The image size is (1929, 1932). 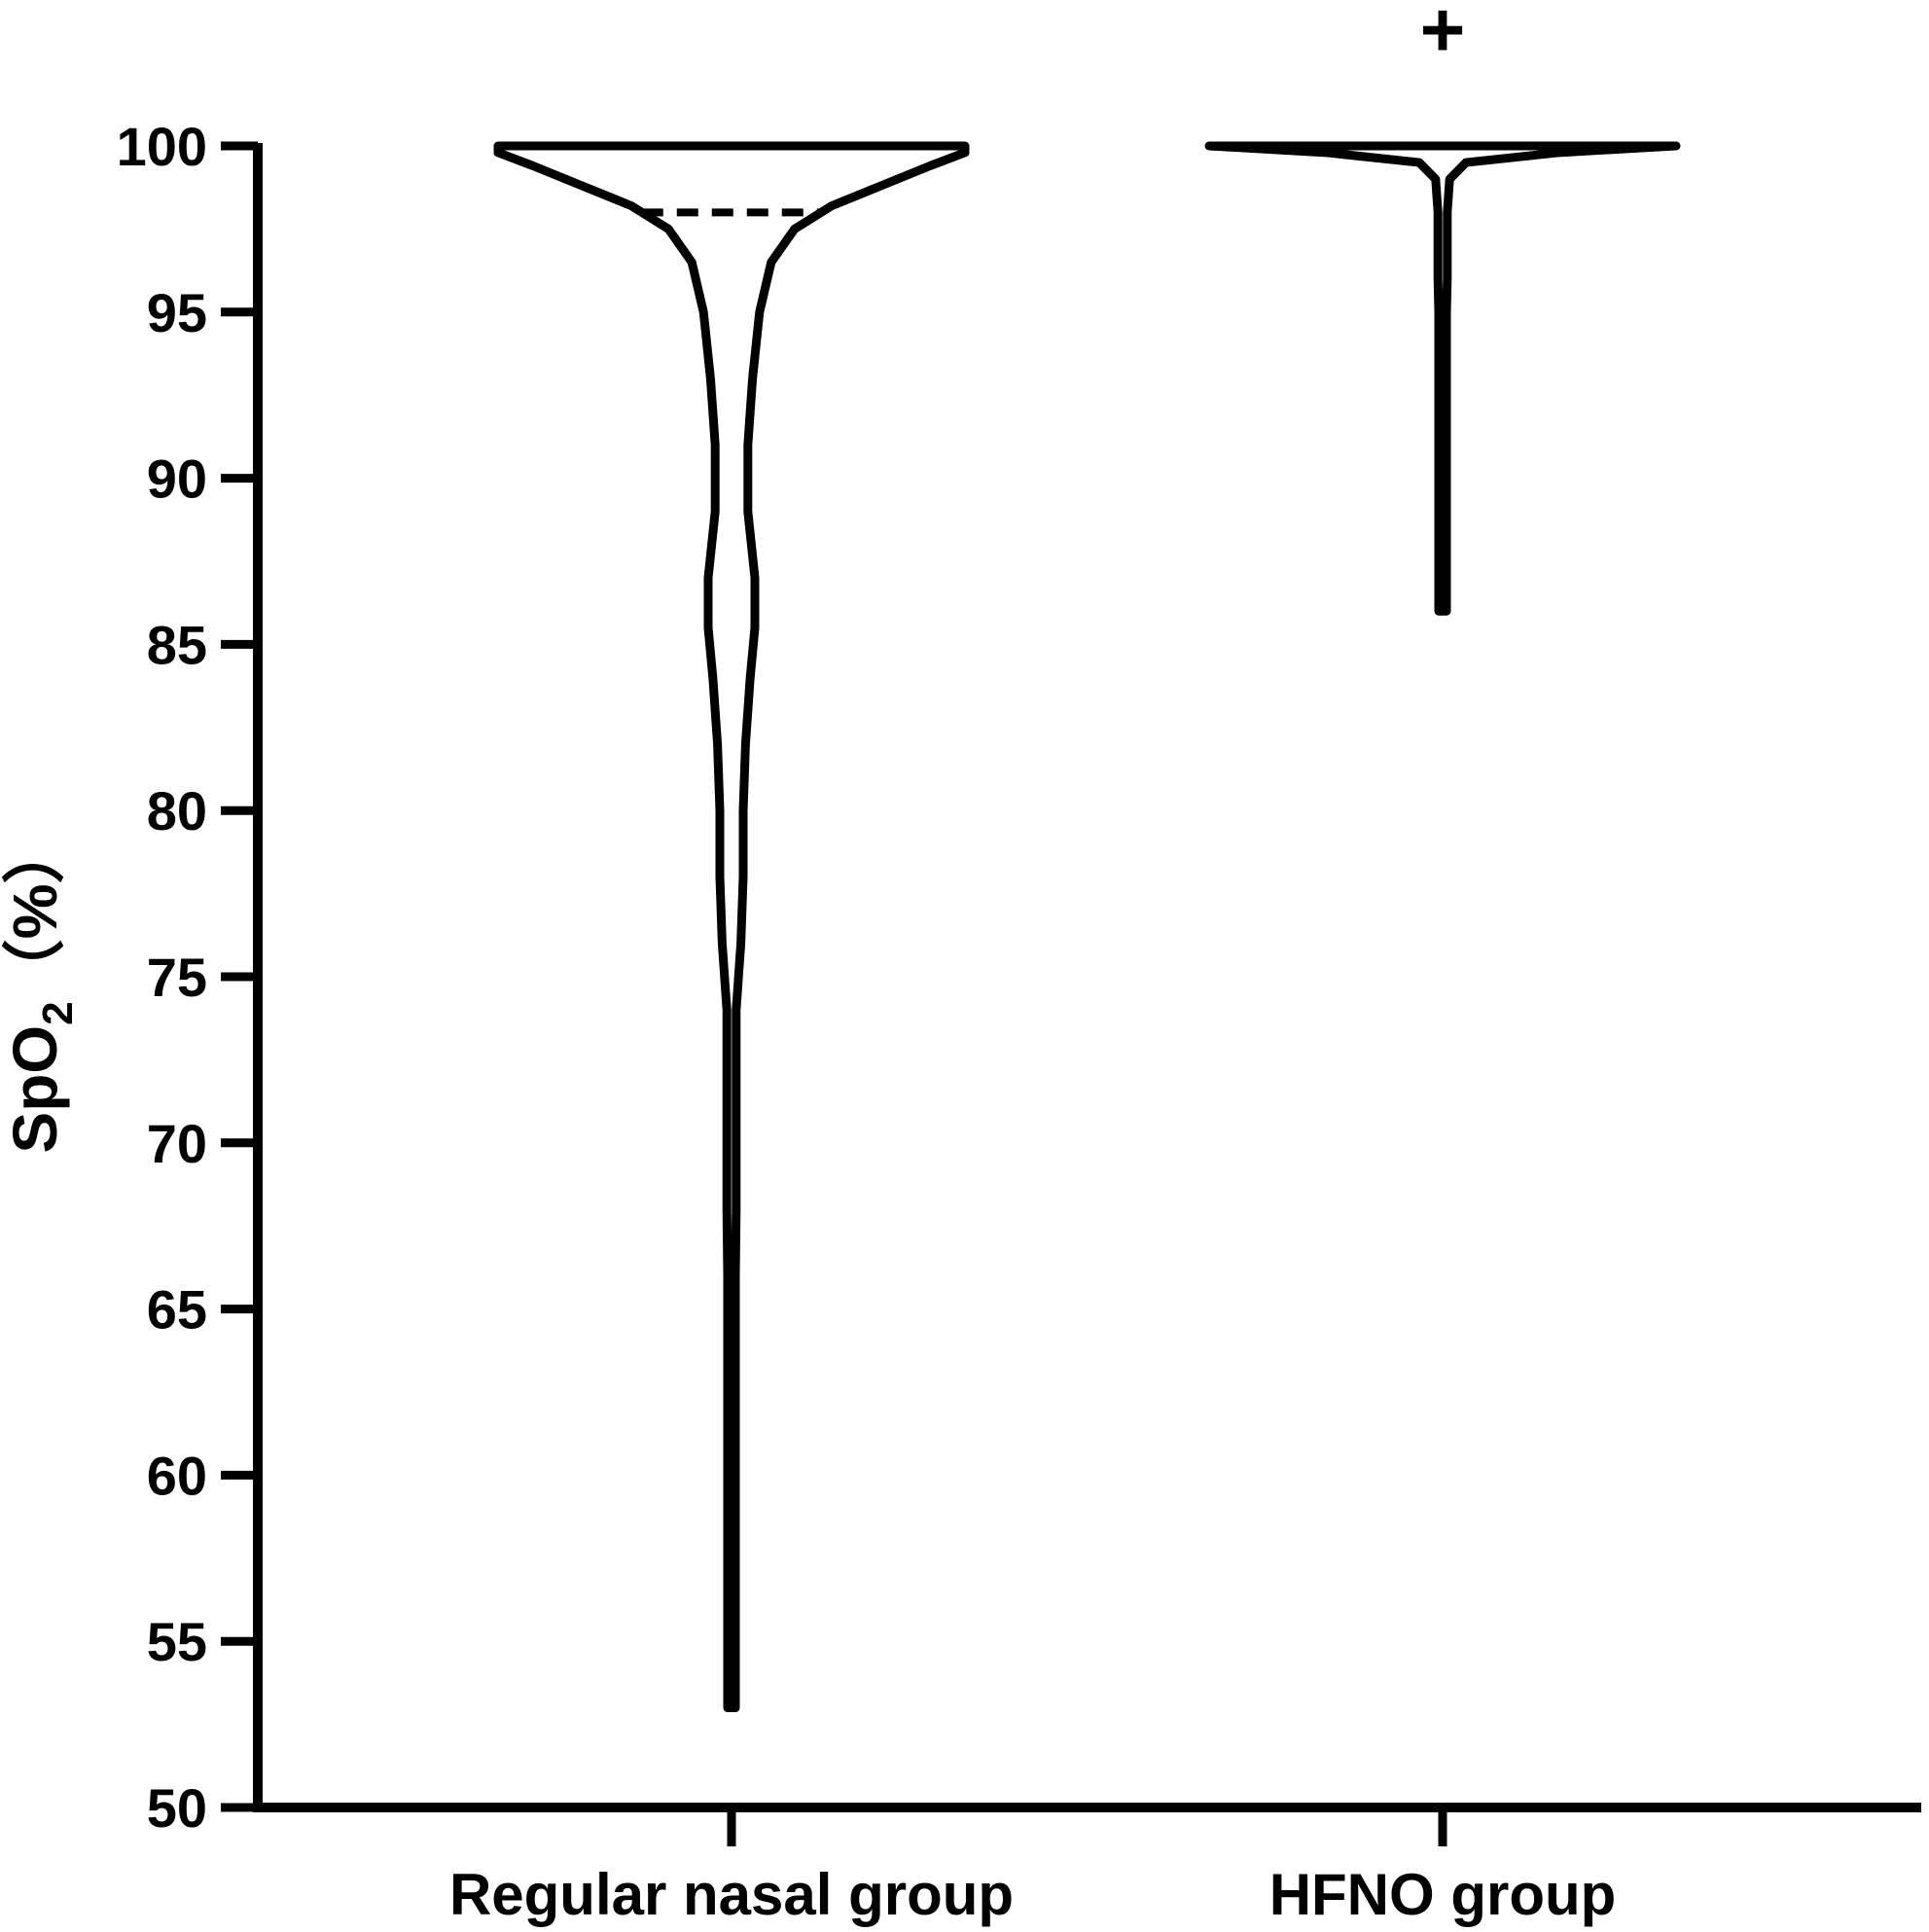 I want to click on y-tick-label: 65, so click(x=177, y=1310).